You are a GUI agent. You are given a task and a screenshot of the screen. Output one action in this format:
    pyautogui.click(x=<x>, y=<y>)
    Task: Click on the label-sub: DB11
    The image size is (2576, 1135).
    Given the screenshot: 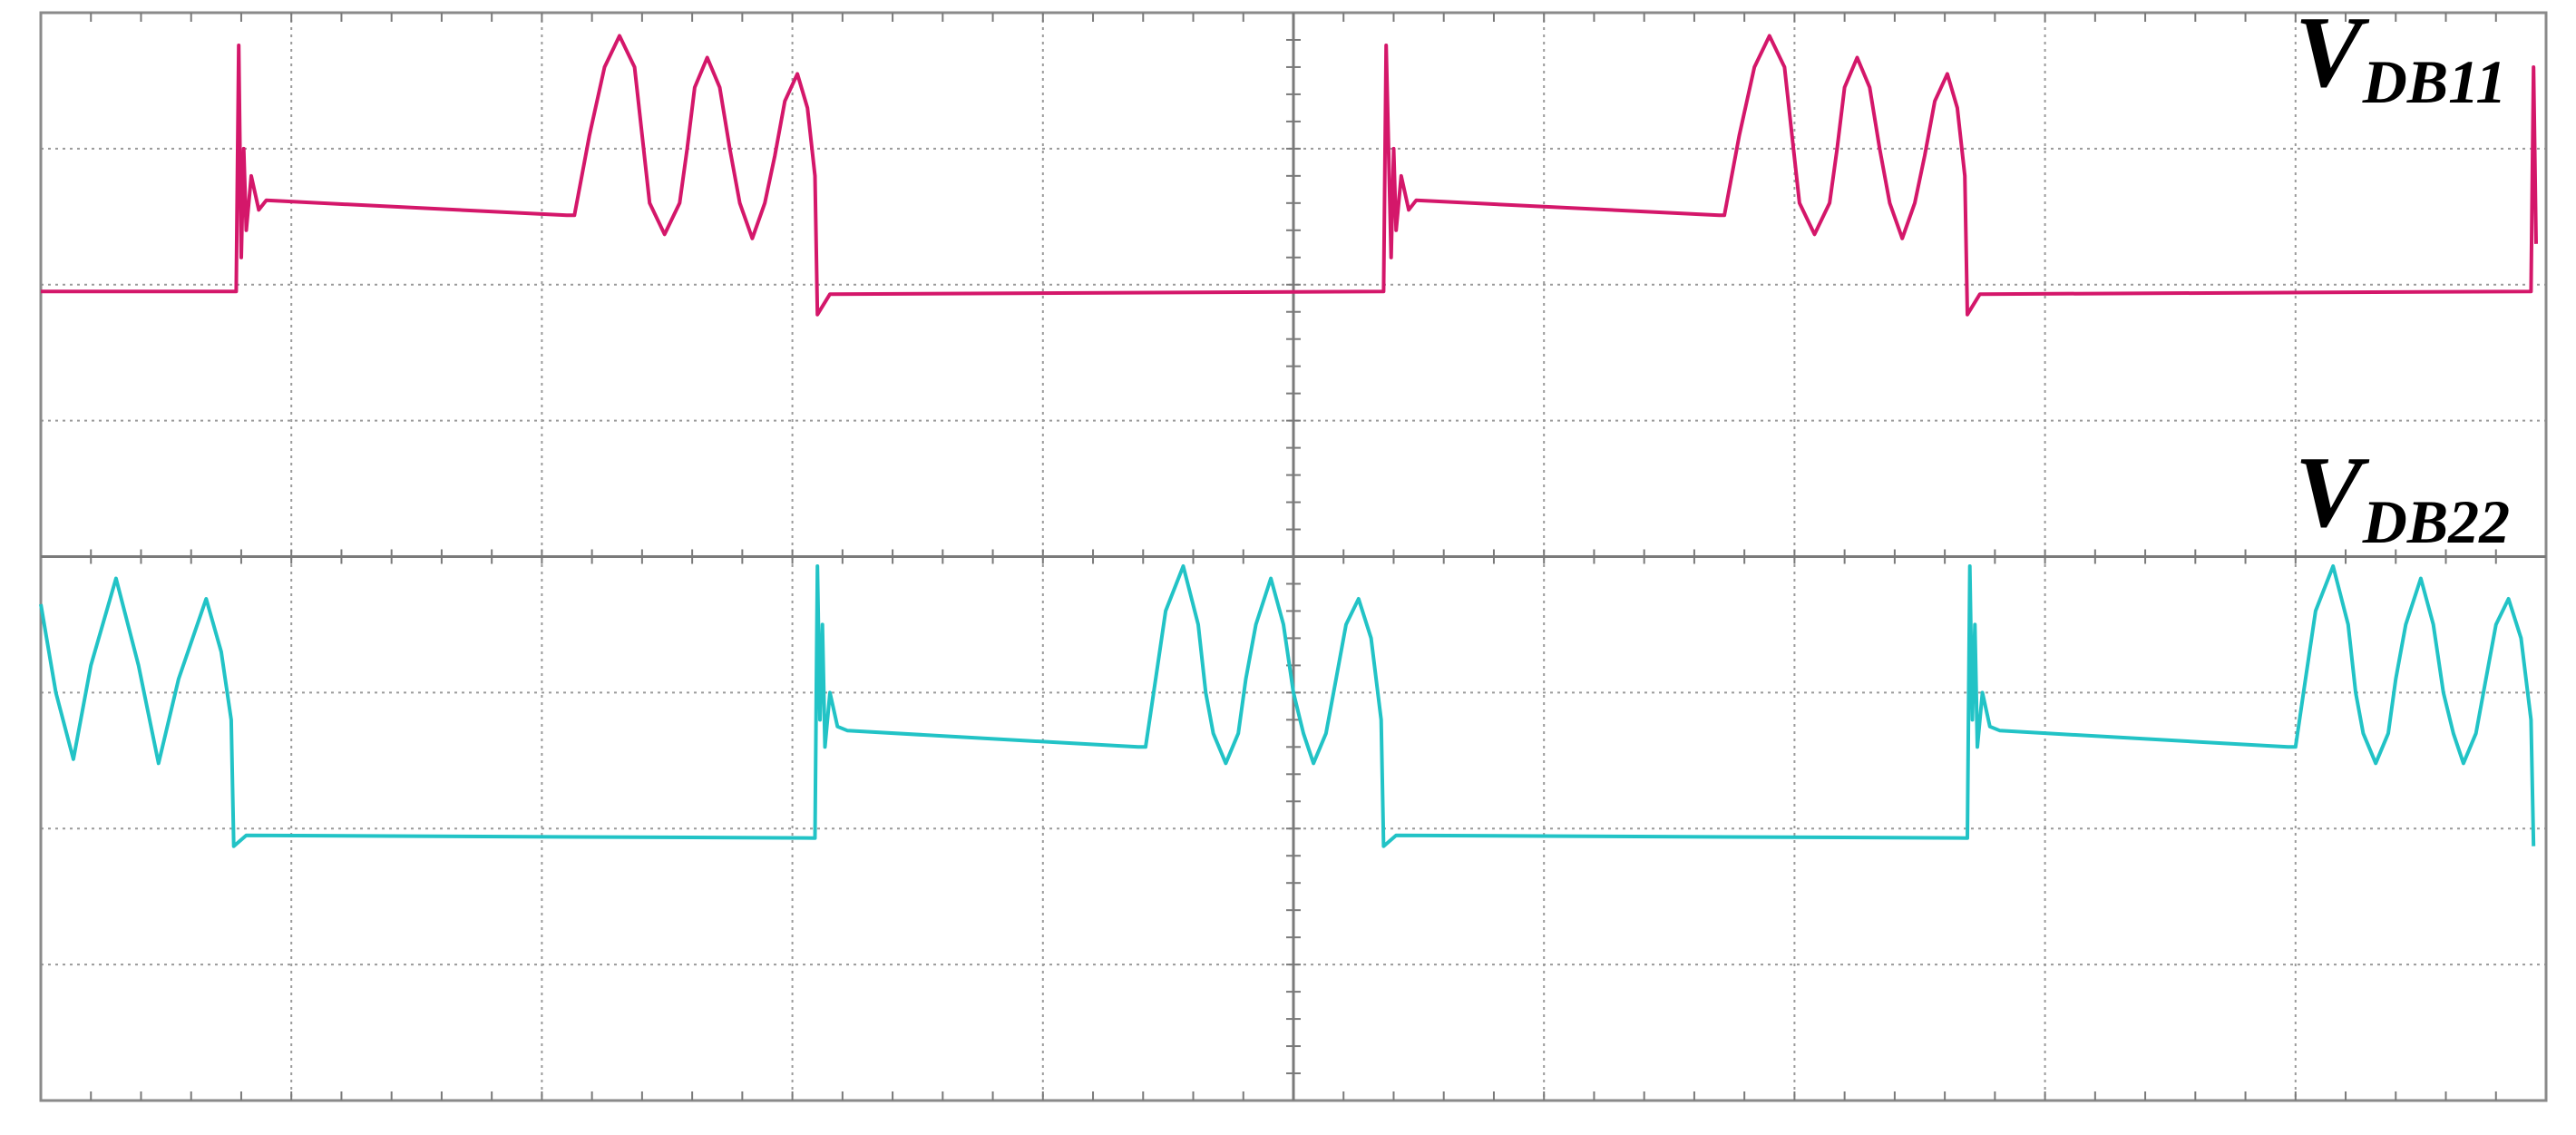 What is the action you would take?
    pyautogui.click(x=2434, y=81)
    